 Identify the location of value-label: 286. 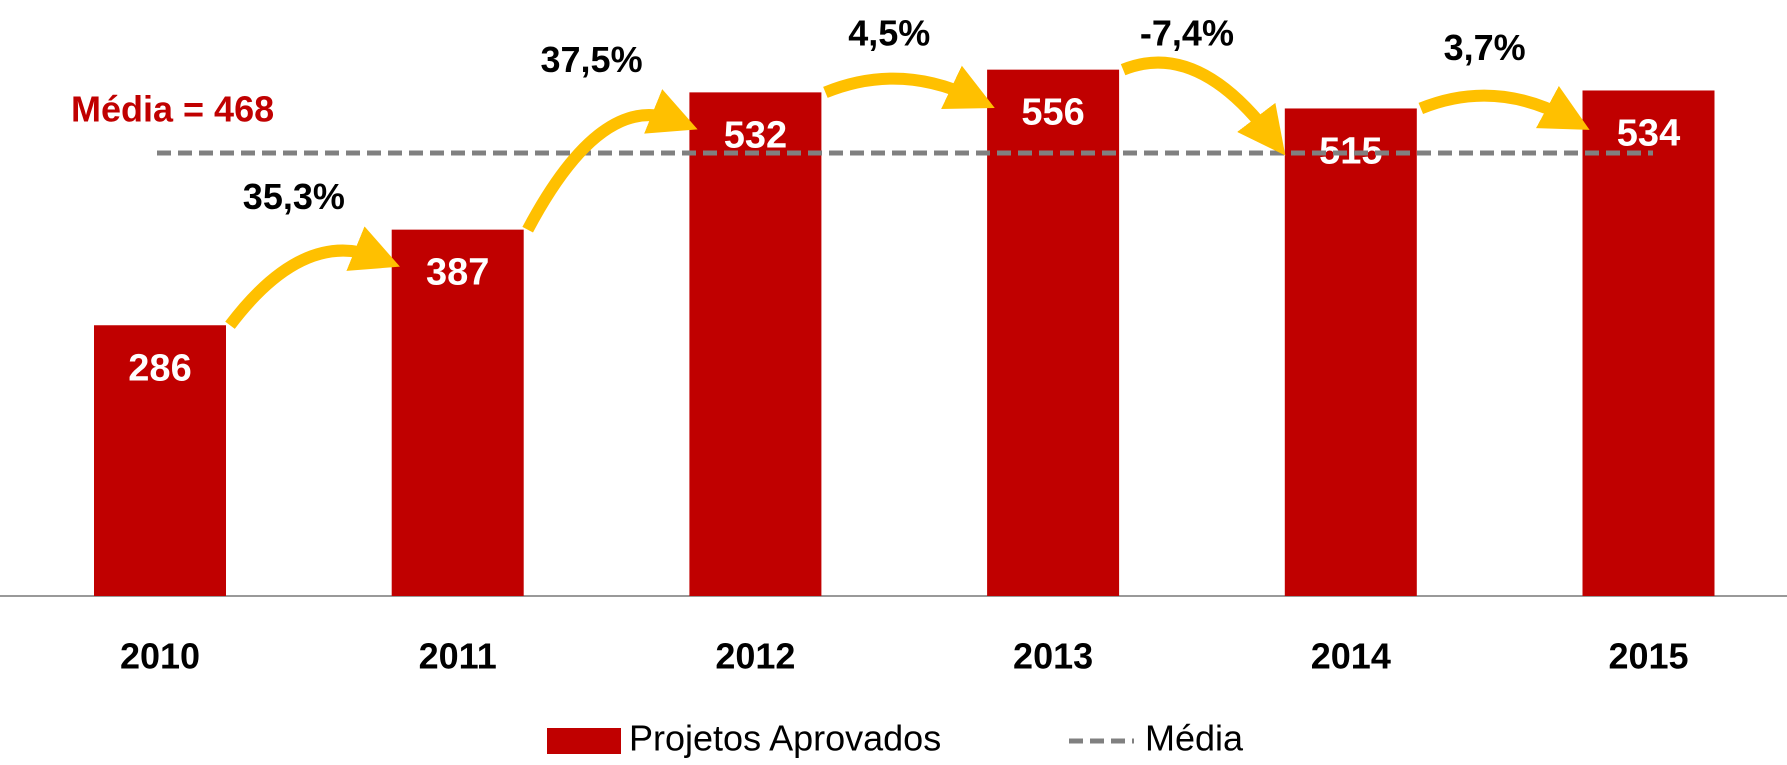
(159, 368).